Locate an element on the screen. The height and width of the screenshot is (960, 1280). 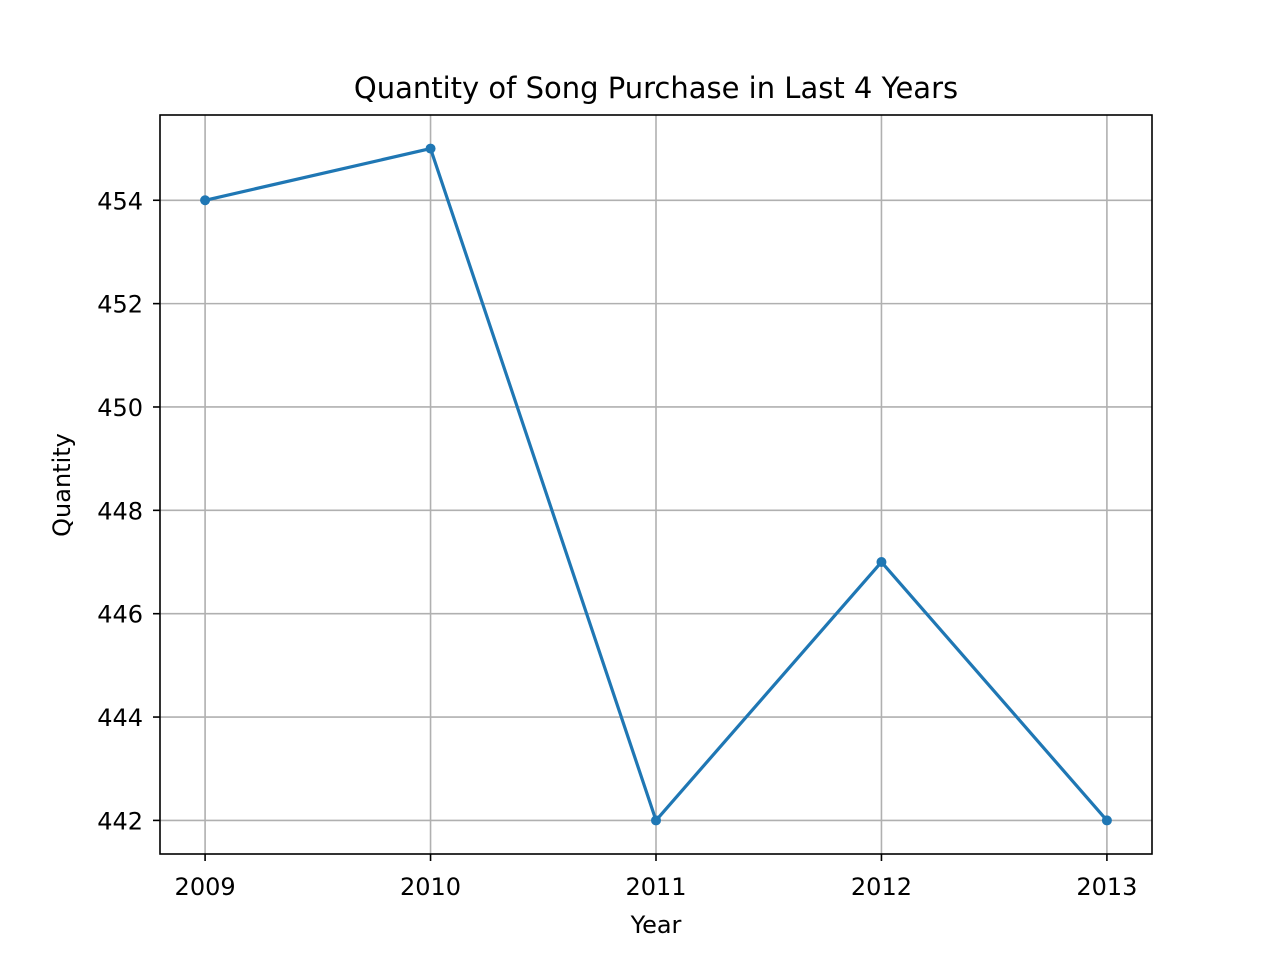
y-tick-label: 452 is located at coordinates (120, 305).